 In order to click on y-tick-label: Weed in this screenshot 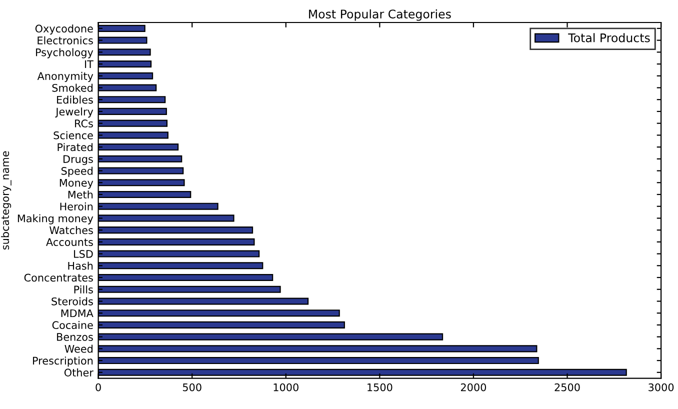, I will do `click(78, 348)`.